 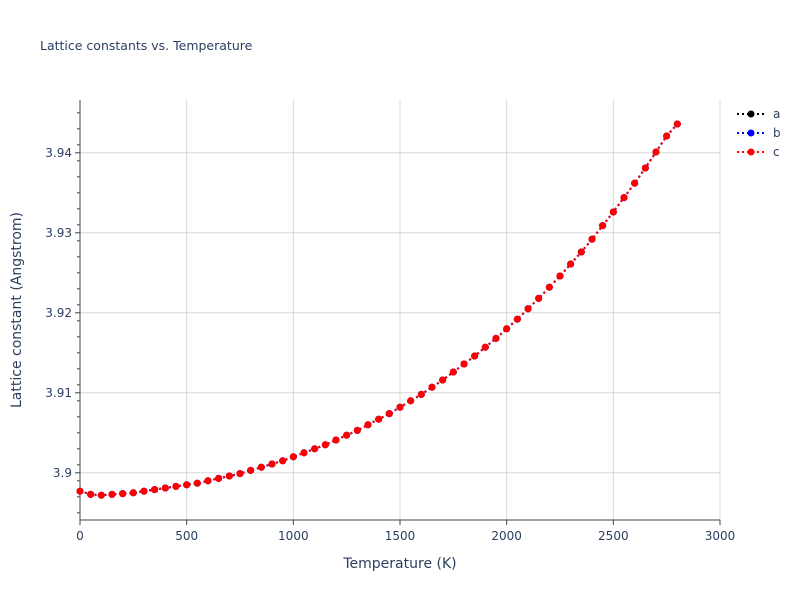 What do you see at coordinates (58, 313) in the screenshot?
I see `y-tick-label: 3.92` at bounding box center [58, 313].